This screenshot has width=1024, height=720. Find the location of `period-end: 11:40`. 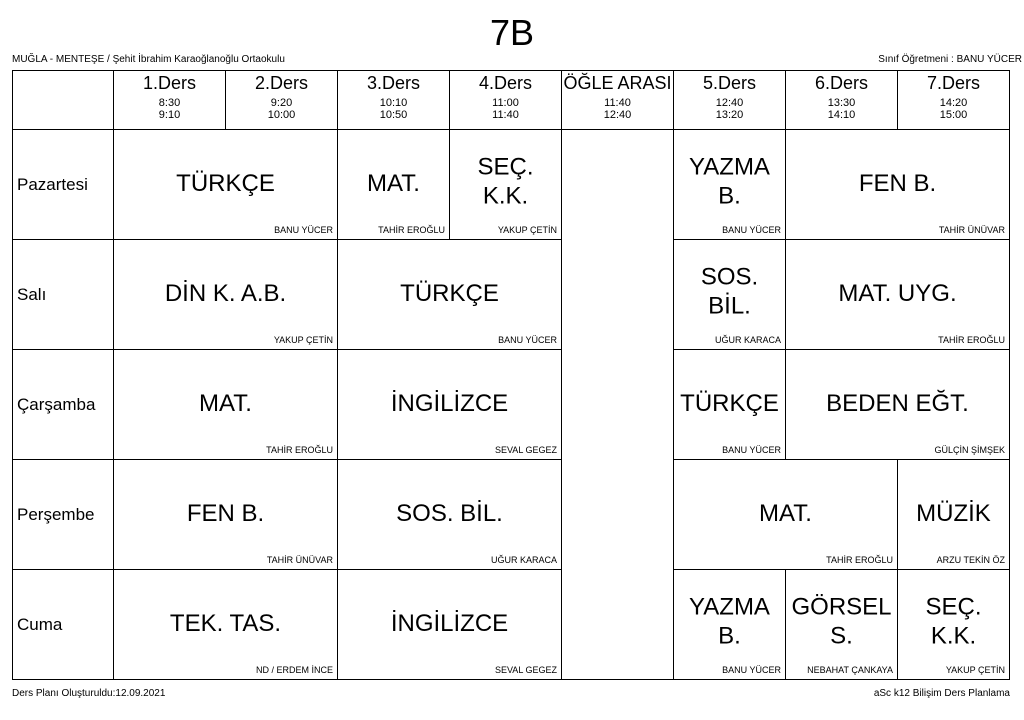

period-end: 11:40 is located at coordinates (505, 115).